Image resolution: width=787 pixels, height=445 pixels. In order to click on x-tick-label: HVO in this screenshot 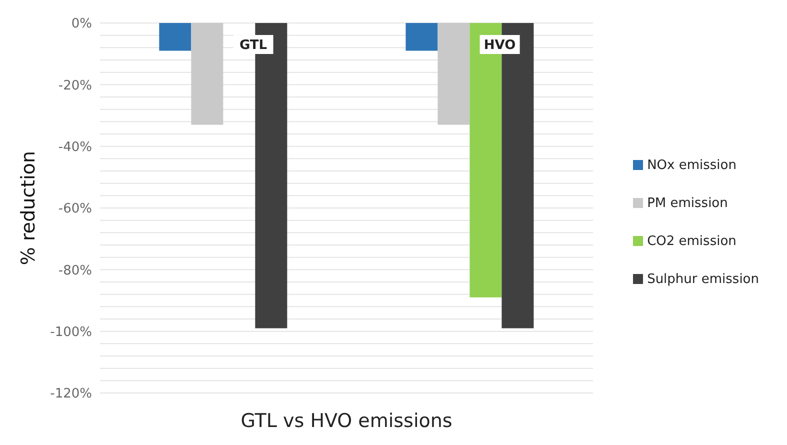, I will do `click(500, 45)`.